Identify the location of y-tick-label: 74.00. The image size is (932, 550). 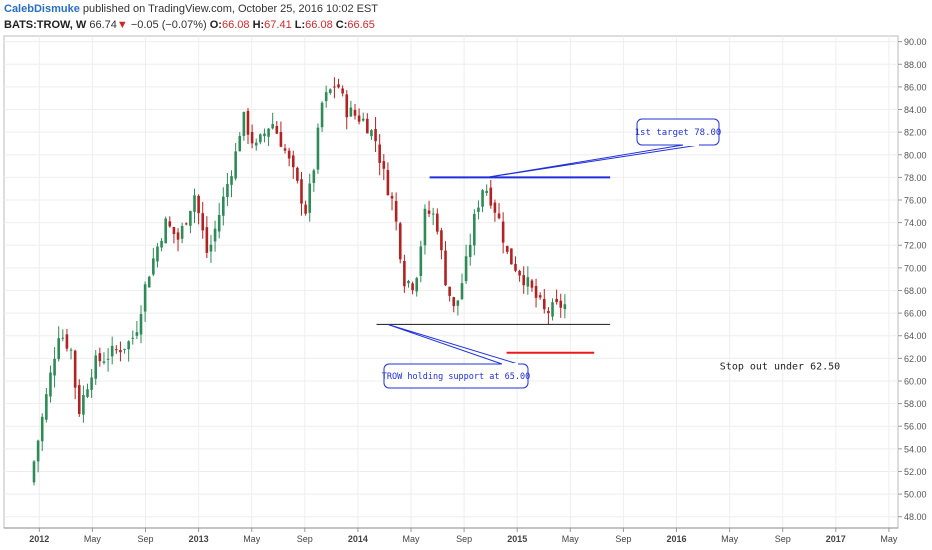
(915, 223).